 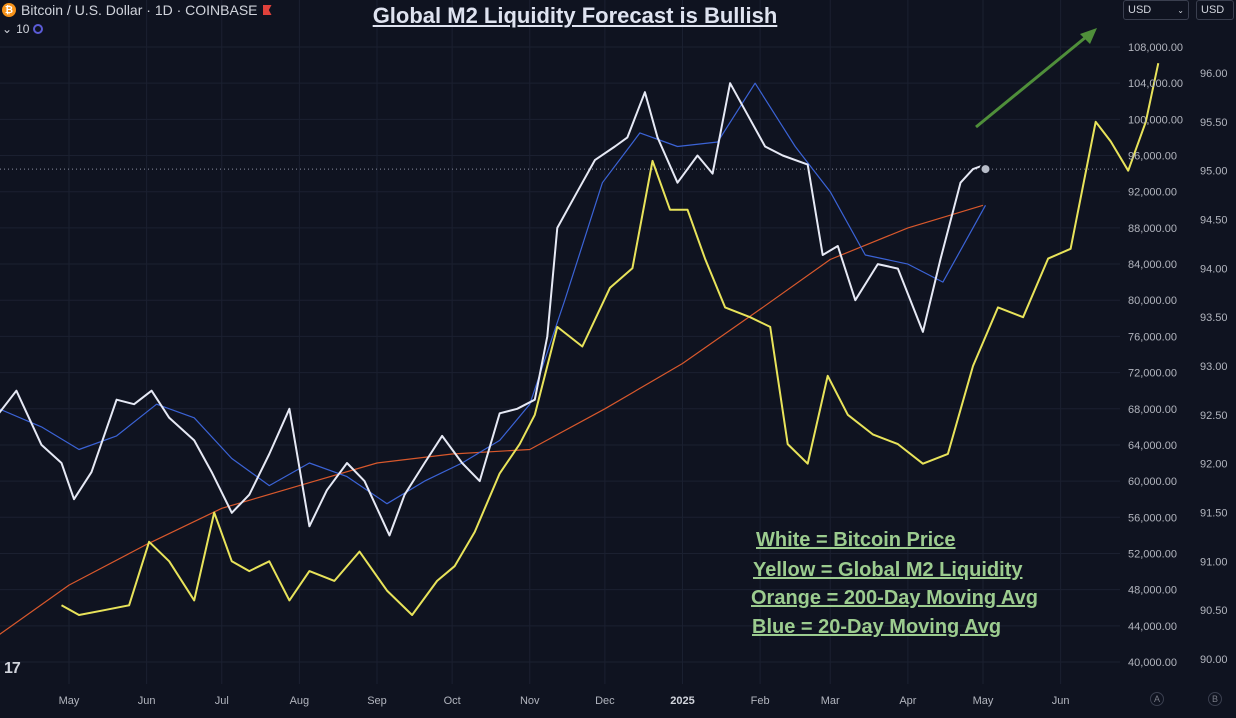 What do you see at coordinates (1156, 10) in the screenshot?
I see `currency-select-left: USD ⌄` at bounding box center [1156, 10].